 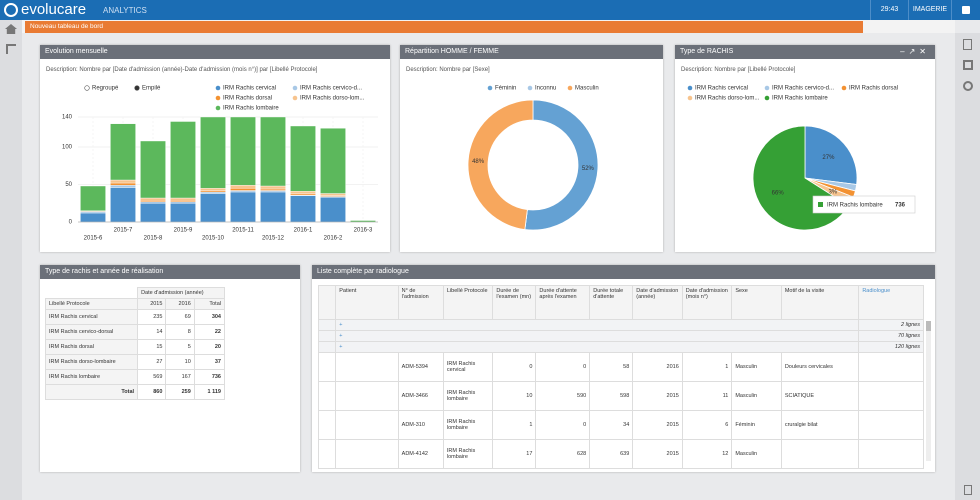 I want to click on cell: 1, so click(x=514, y=425).